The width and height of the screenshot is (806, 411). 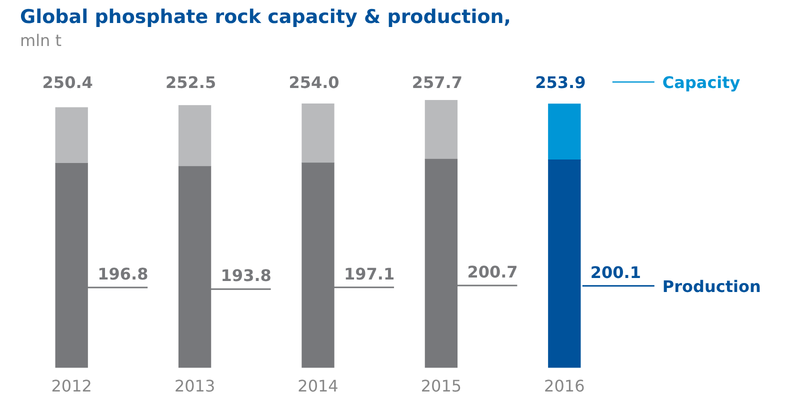 I want to click on text: Production, so click(x=711, y=286).